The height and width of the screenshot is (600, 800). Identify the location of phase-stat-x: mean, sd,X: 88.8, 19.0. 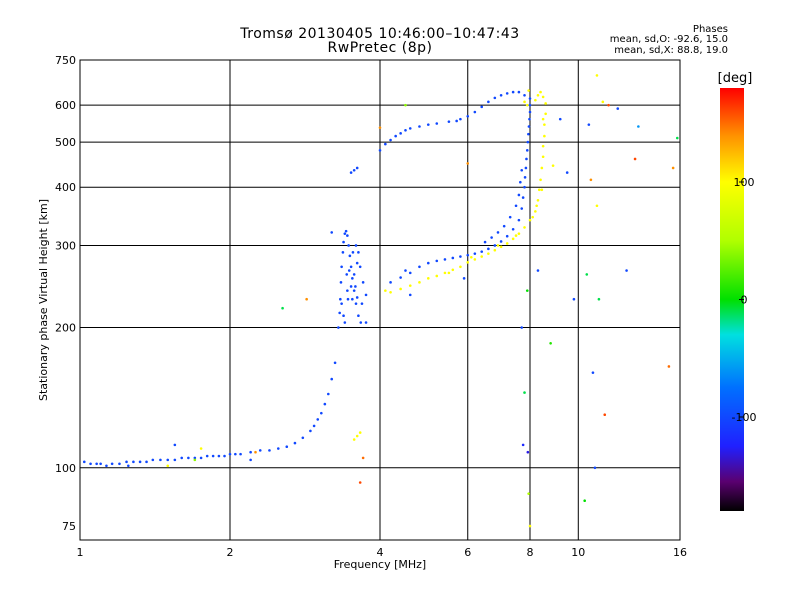
(671, 50).